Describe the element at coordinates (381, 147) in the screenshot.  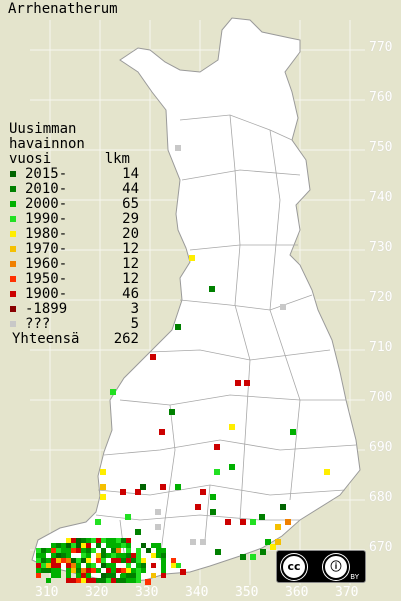
I see `grid-label-y-750: 750` at that location.